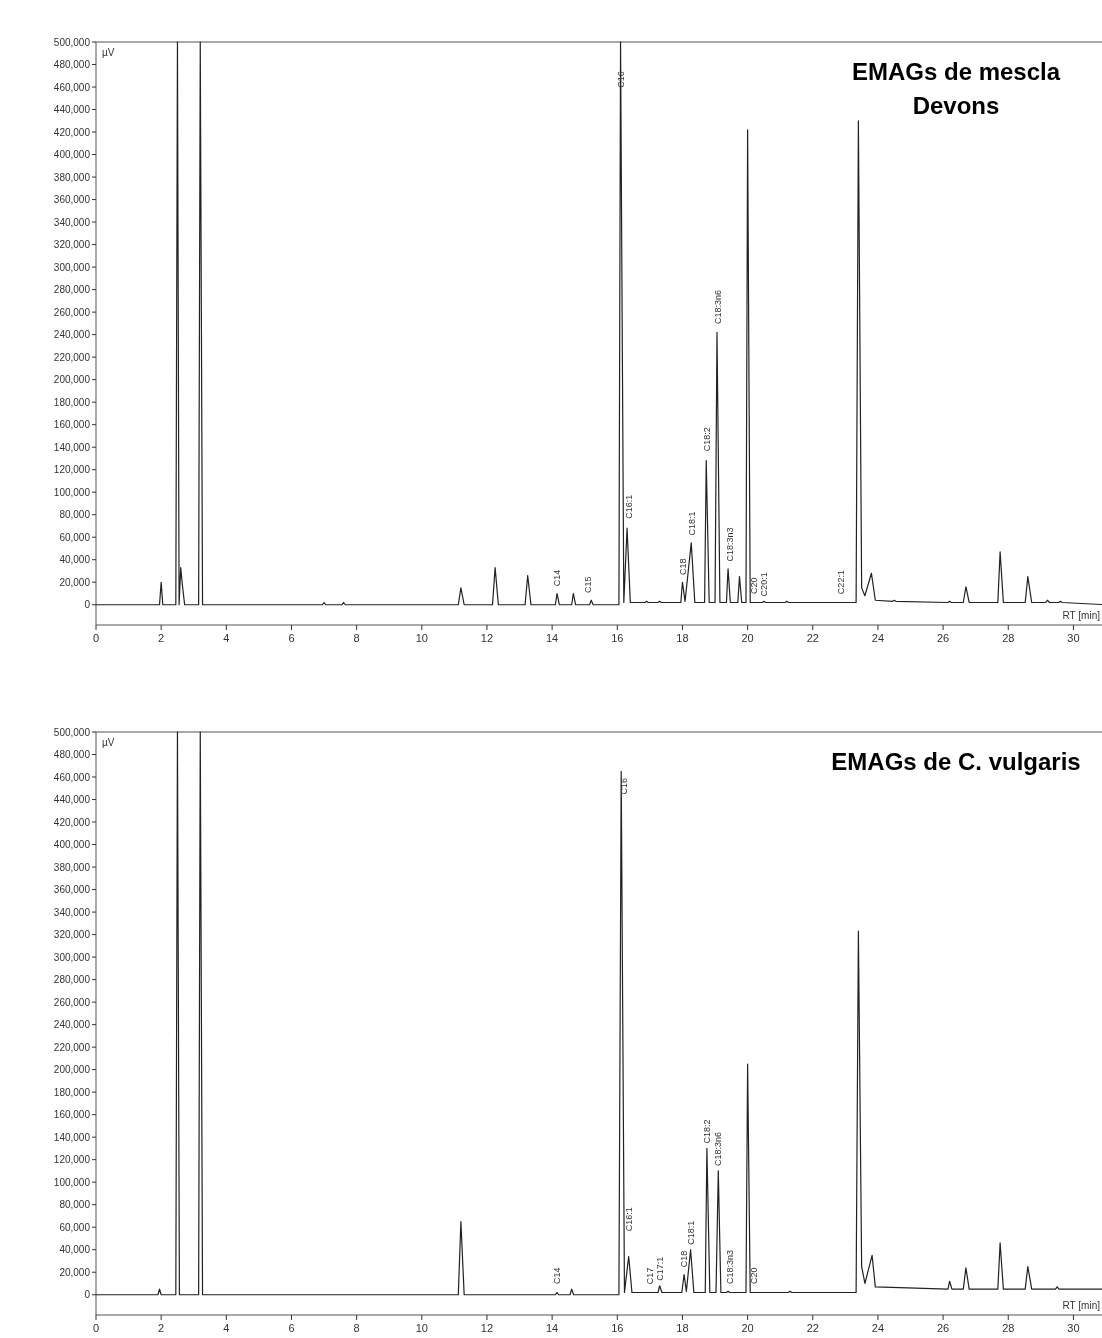 This screenshot has height=1338, width=1102. What do you see at coordinates (72, 402) in the screenshot?
I see `y-tick-label: 180,000` at bounding box center [72, 402].